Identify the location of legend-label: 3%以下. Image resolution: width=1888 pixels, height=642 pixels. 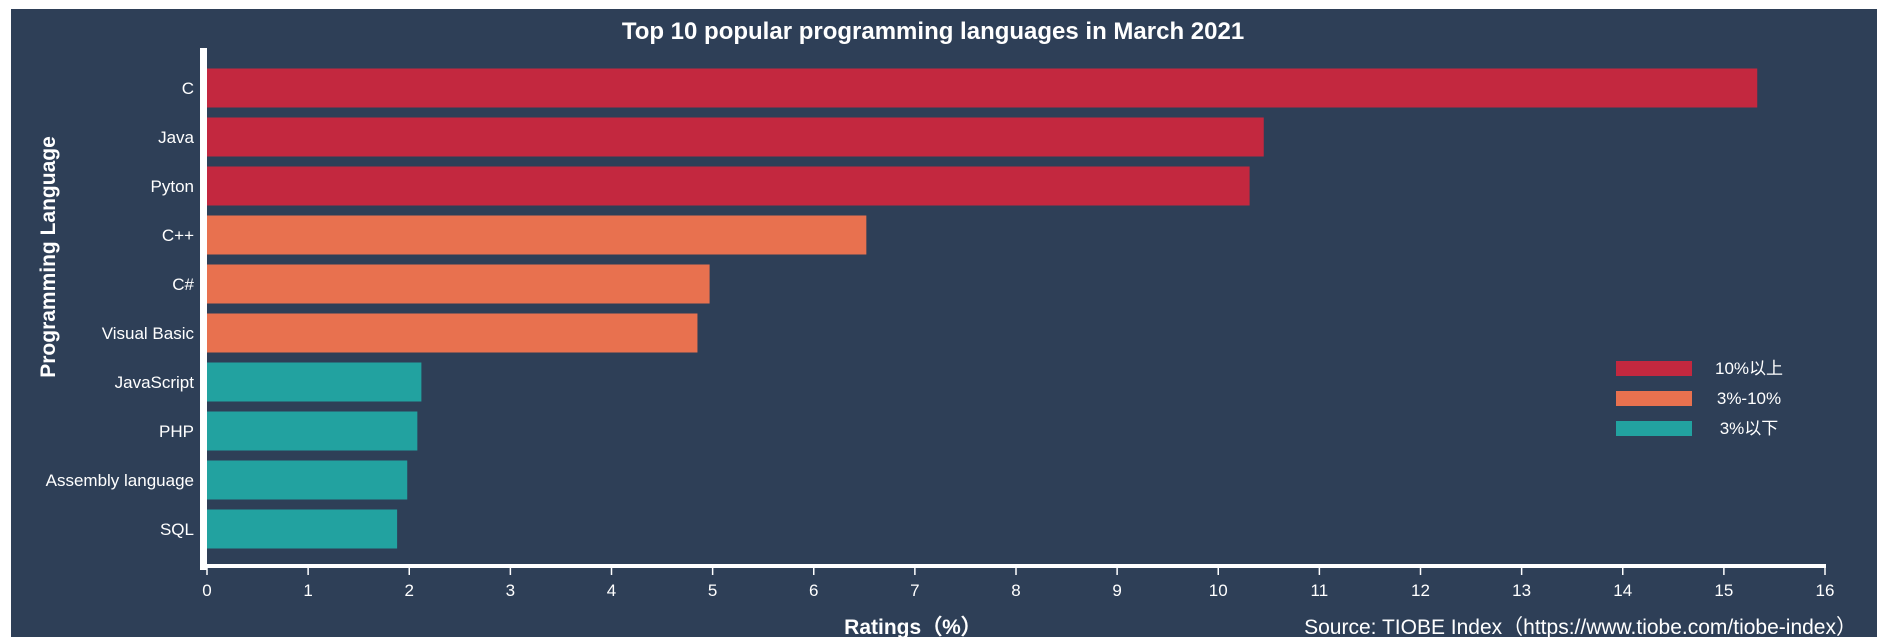
(1749, 428).